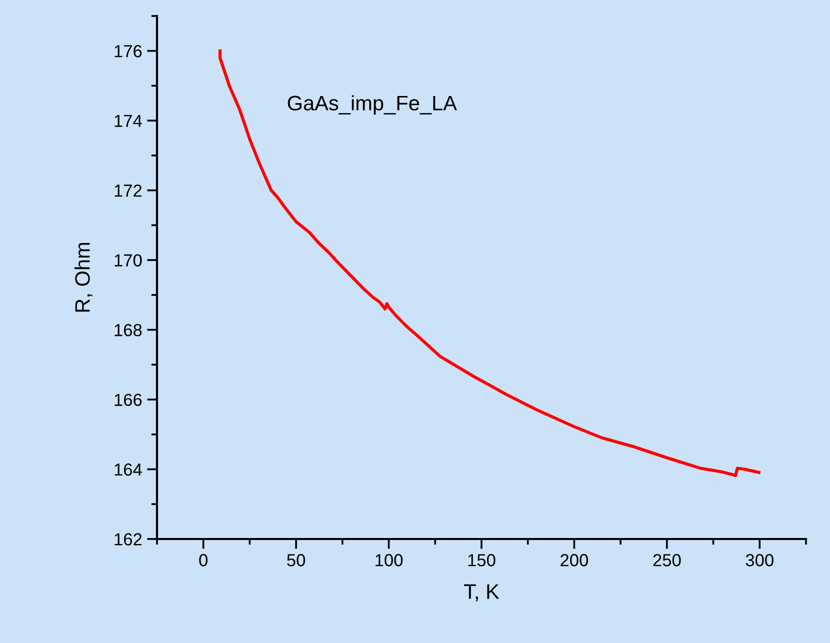 The image size is (830, 643). I want to click on x-axis-title: T, K, so click(482, 593).